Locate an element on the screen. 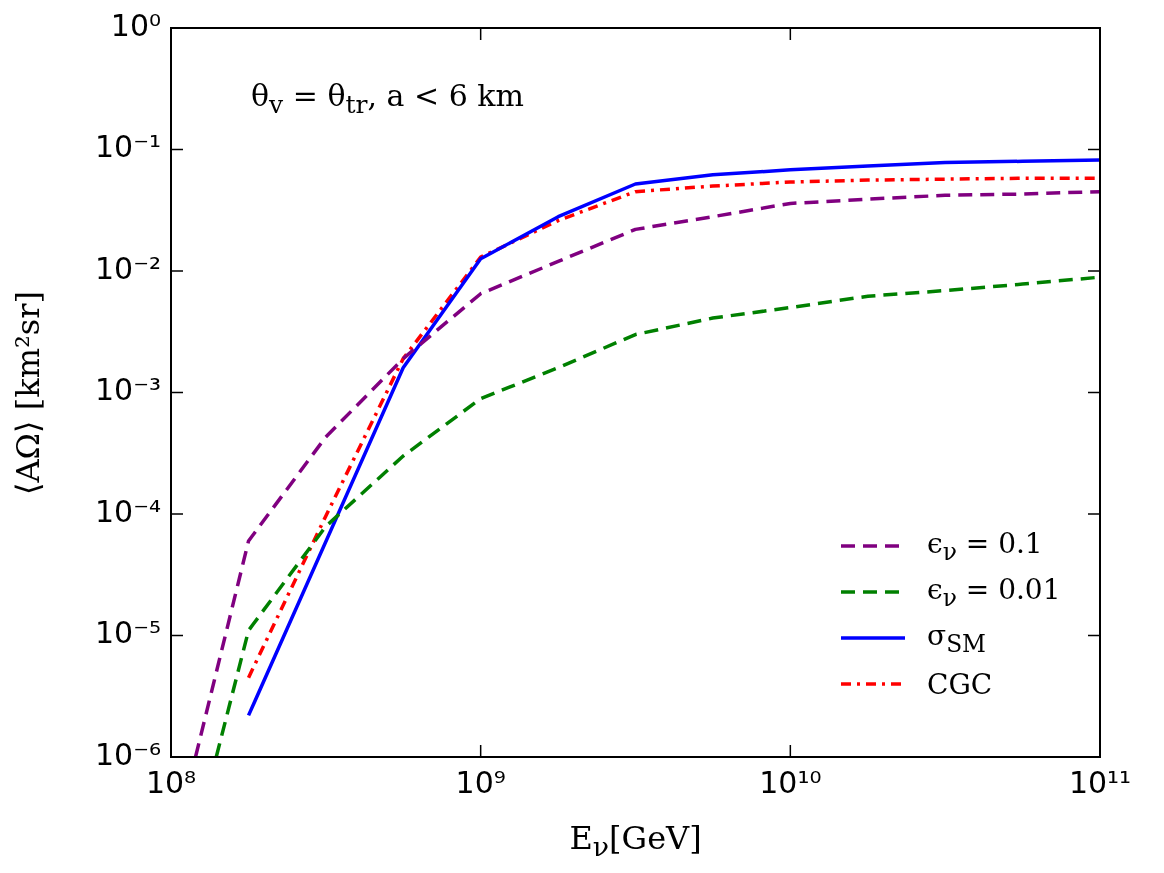 The width and height of the screenshot is (1164, 873). y-tick-label: 10⁻⁴ is located at coordinates (127, 511).